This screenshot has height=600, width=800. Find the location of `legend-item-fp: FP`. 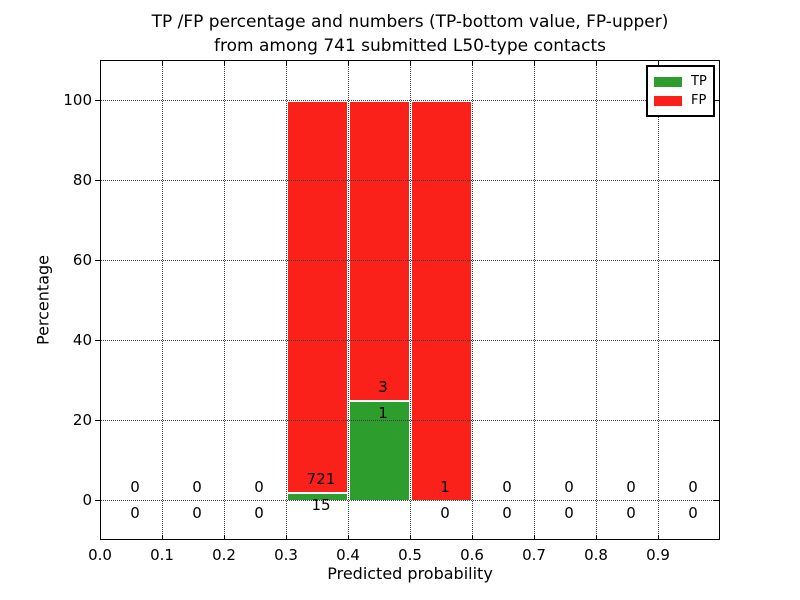

legend-item-fp: FP is located at coordinates (680, 100).